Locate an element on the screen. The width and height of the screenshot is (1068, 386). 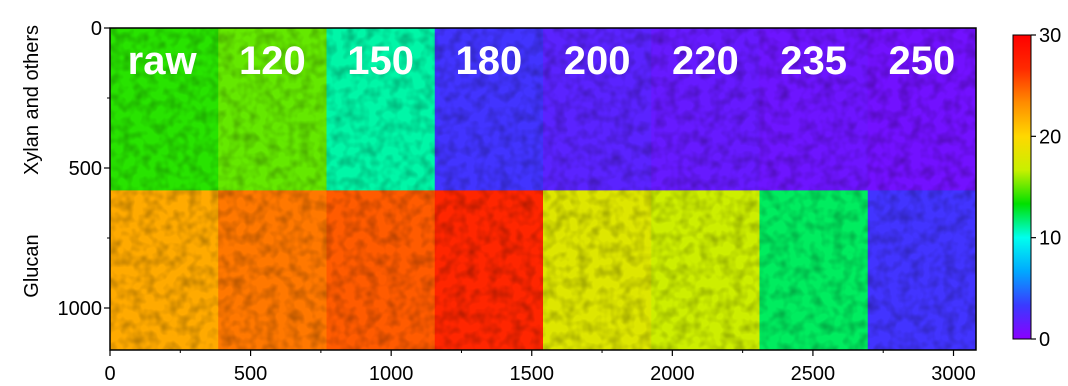
colorbar-tick-label: 30 is located at coordinates (1050, 36).